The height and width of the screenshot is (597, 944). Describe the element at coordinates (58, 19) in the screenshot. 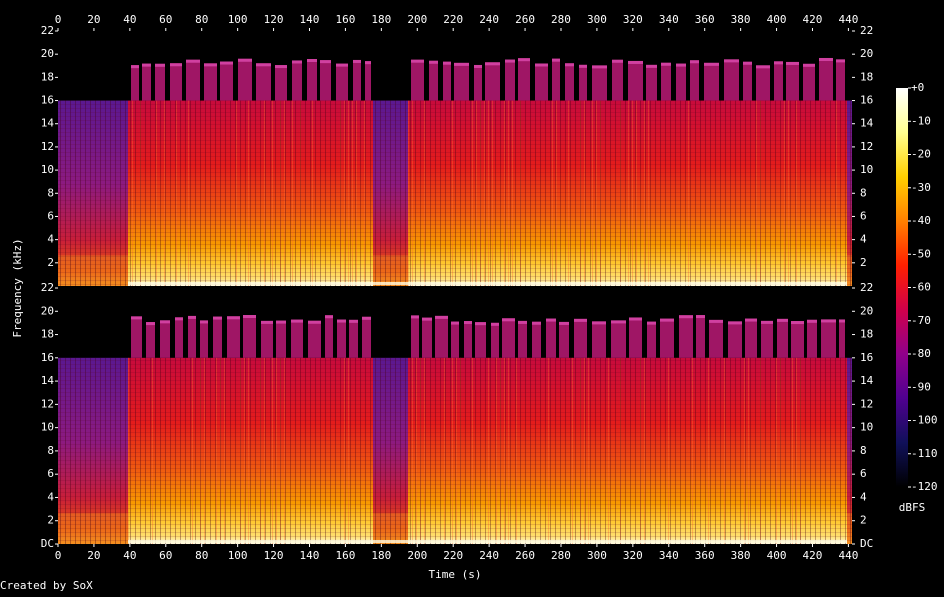

I see `x-tick-label: 0` at that location.